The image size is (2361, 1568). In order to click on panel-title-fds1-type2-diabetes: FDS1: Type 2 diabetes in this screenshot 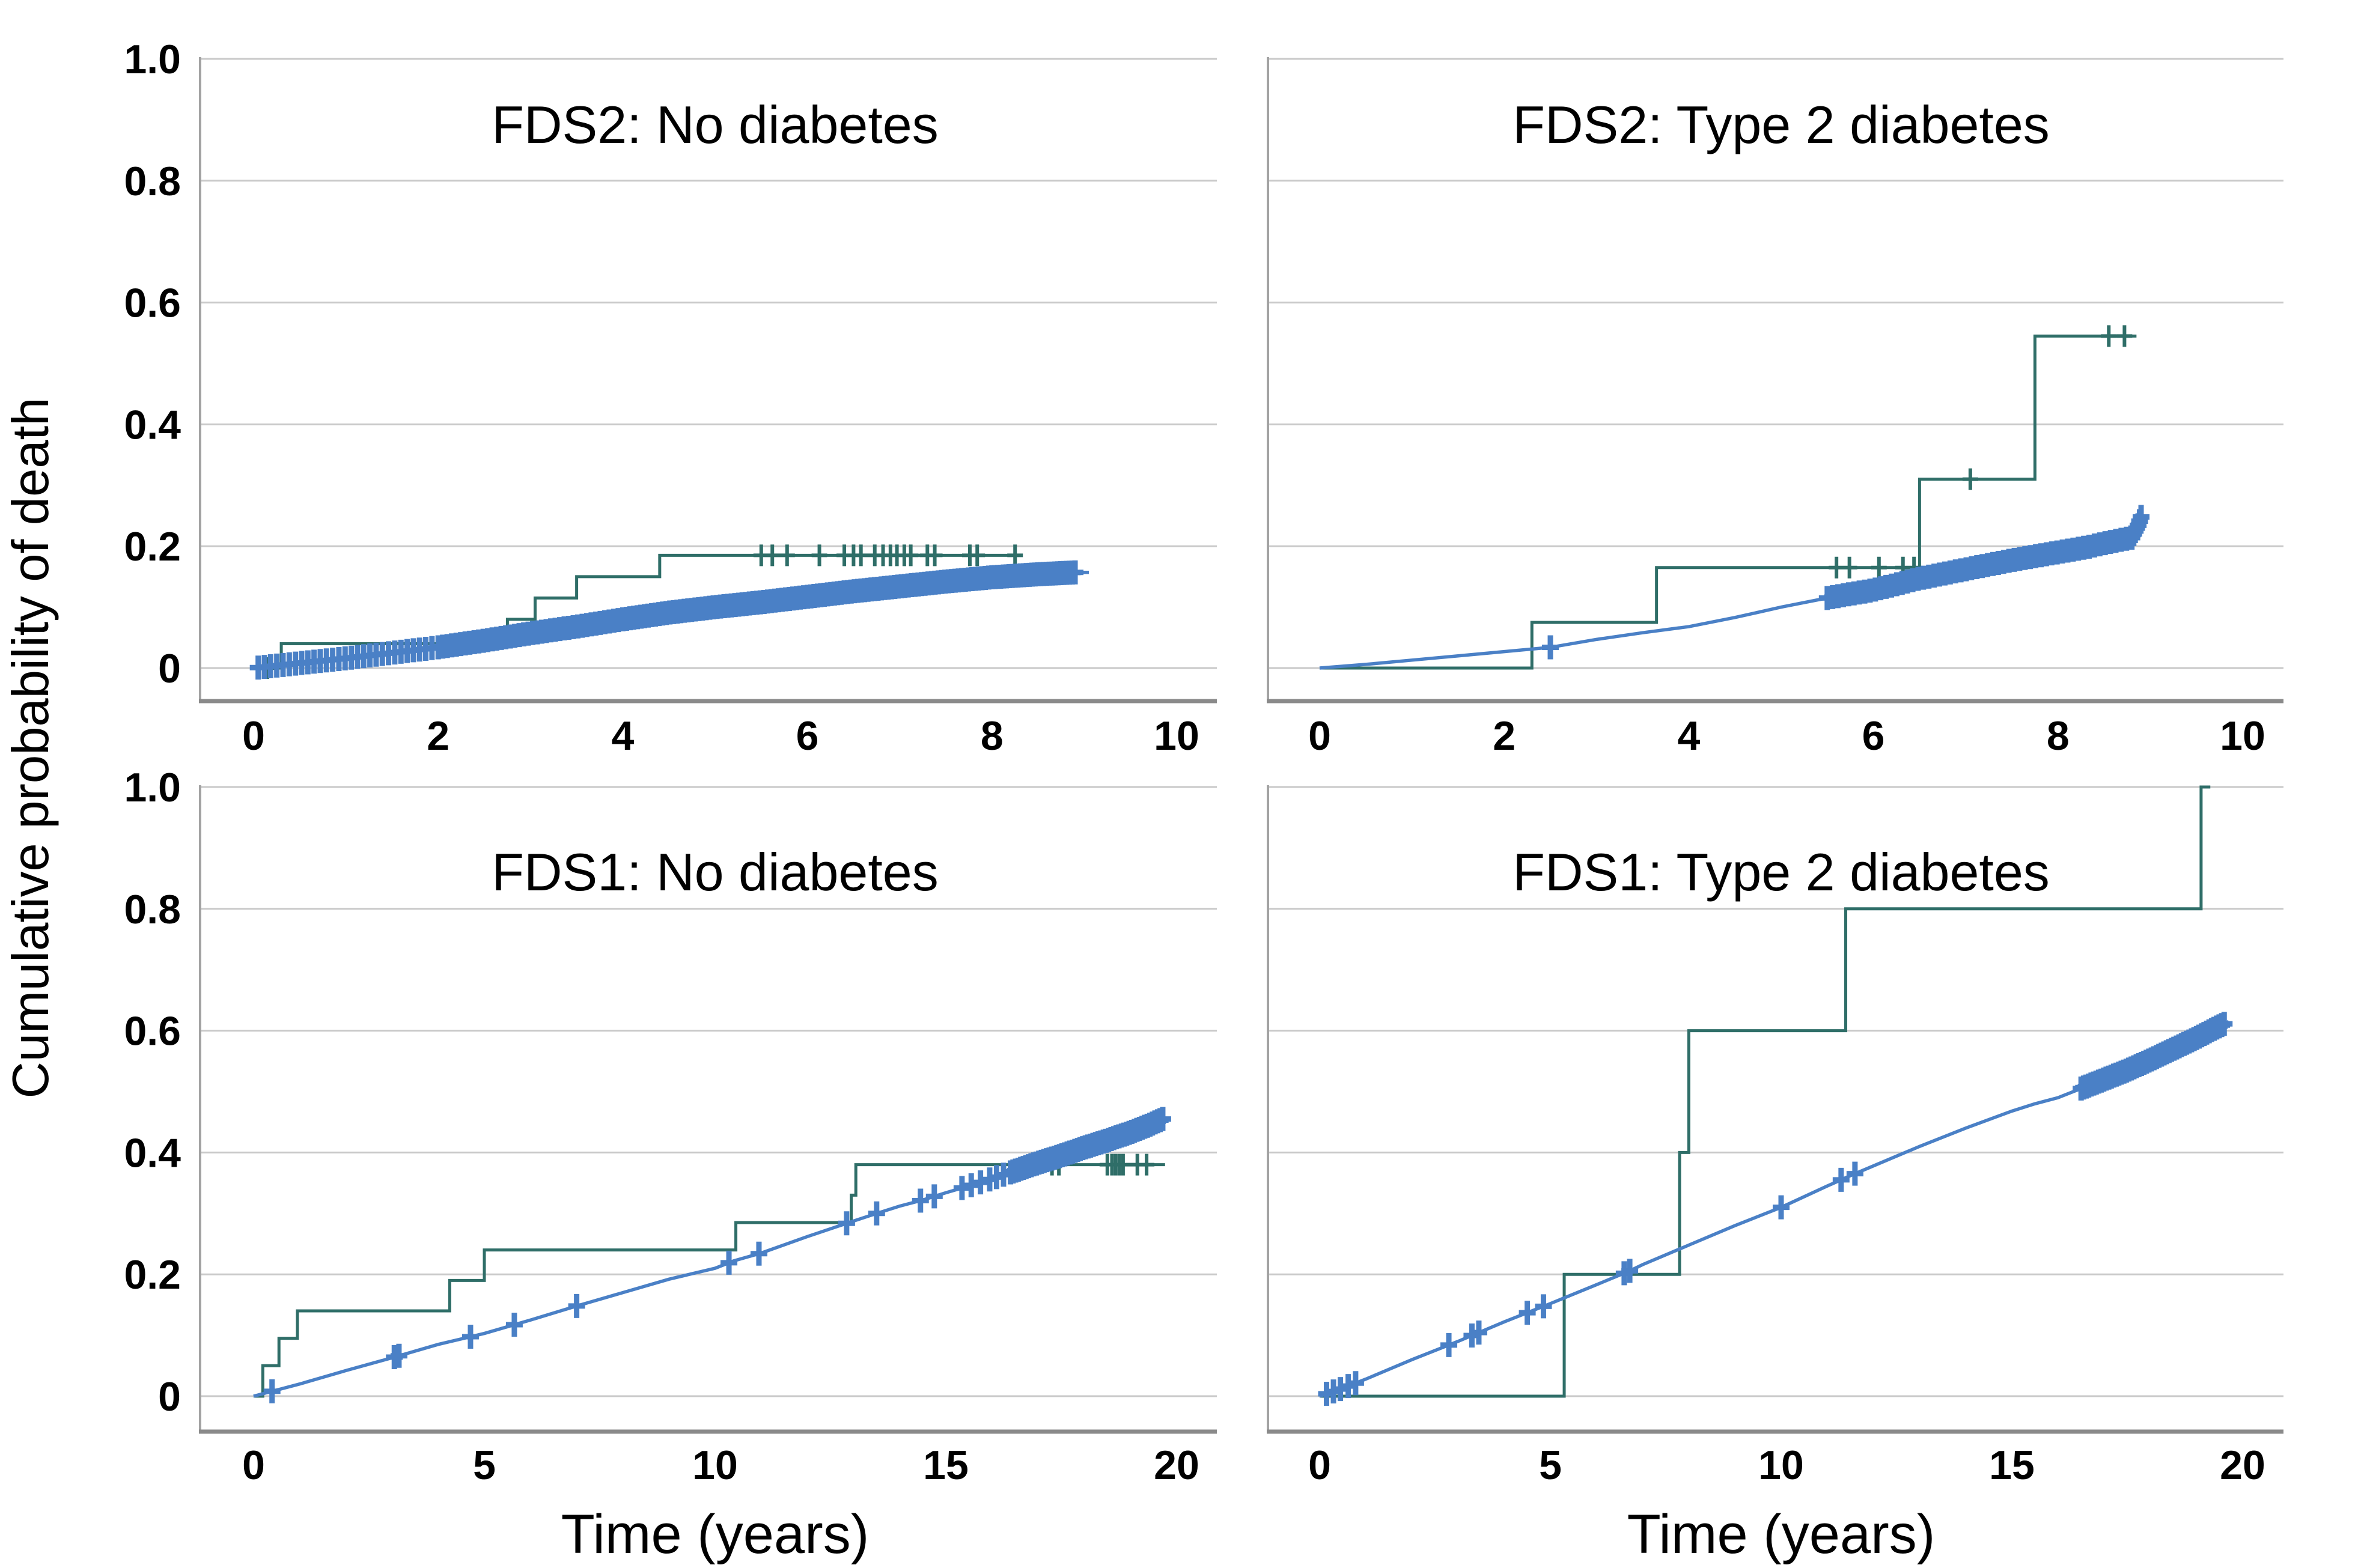, I will do `click(1782, 872)`.